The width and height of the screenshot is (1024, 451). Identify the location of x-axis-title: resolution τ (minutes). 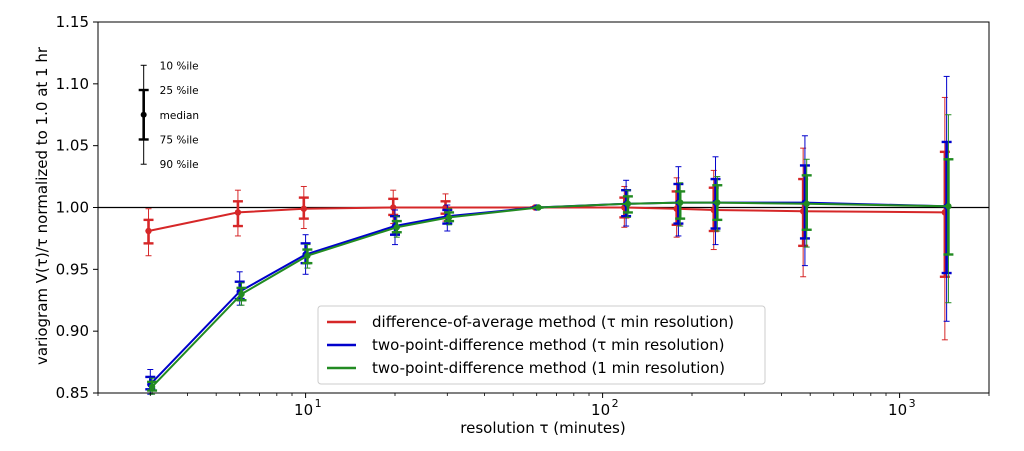
(542, 428).